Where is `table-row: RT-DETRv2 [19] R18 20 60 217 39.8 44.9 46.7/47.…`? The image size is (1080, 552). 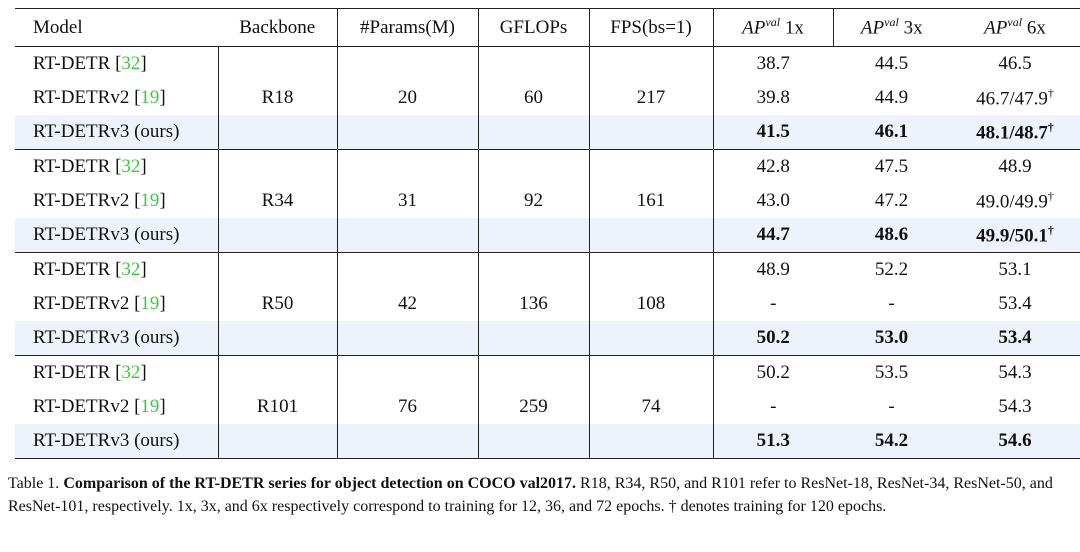
table-row: RT-DETRv2 [19] R18 20 60 217 39.8 44.9 46.7/47.… is located at coordinates (547, 98).